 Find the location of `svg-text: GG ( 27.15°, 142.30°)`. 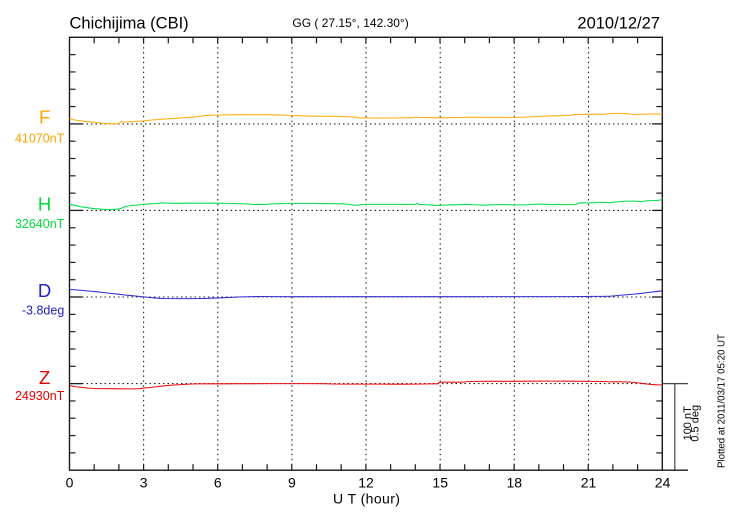

svg-text: GG ( 27.15°, 142.30°) is located at coordinates (350, 23).